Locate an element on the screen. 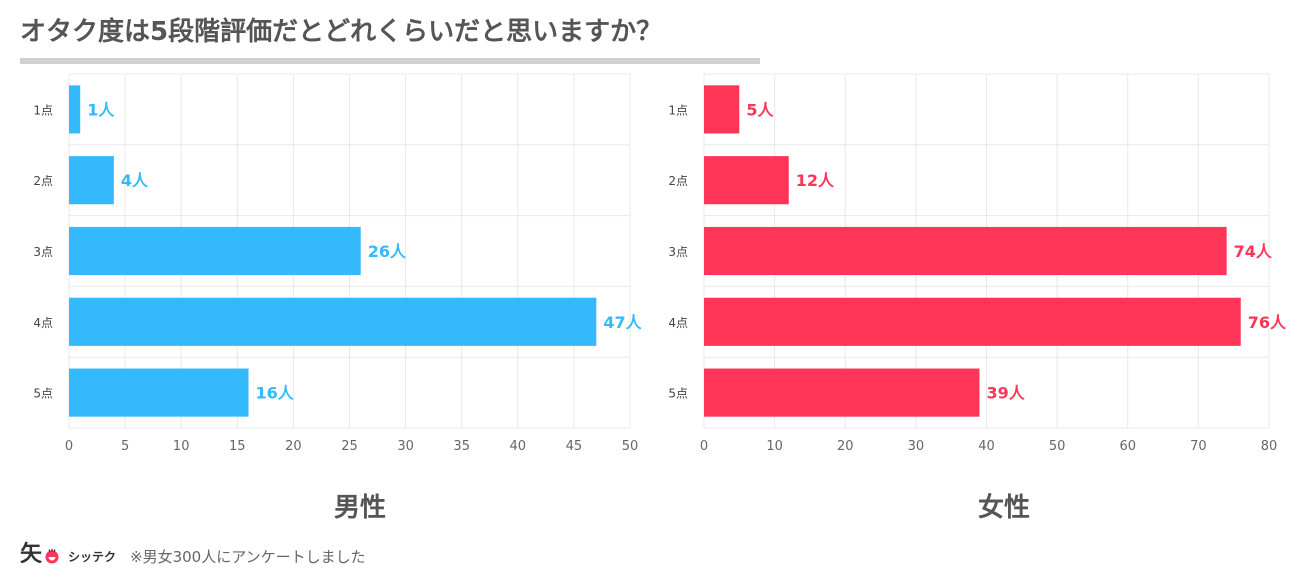  male-x-tick-label: 10 is located at coordinates (181, 446).